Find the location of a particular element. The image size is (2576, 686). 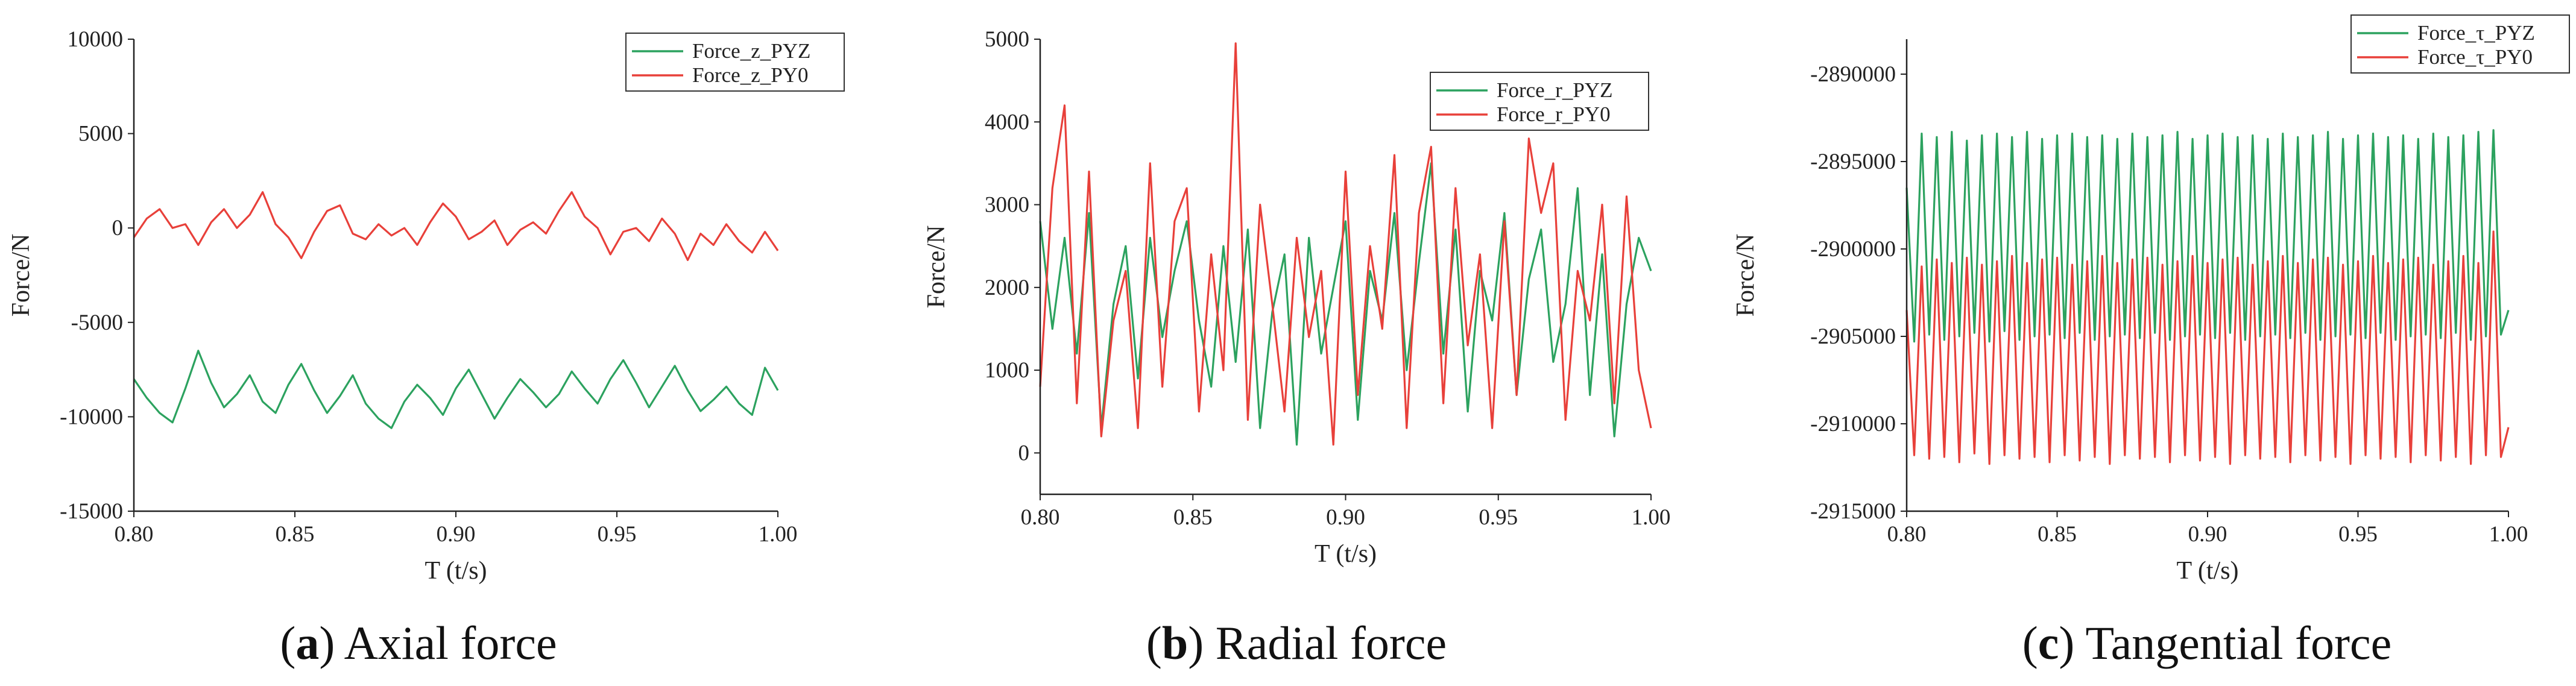

chart-c-ytick-label: -2905000 is located at coordinates (1853, 336).